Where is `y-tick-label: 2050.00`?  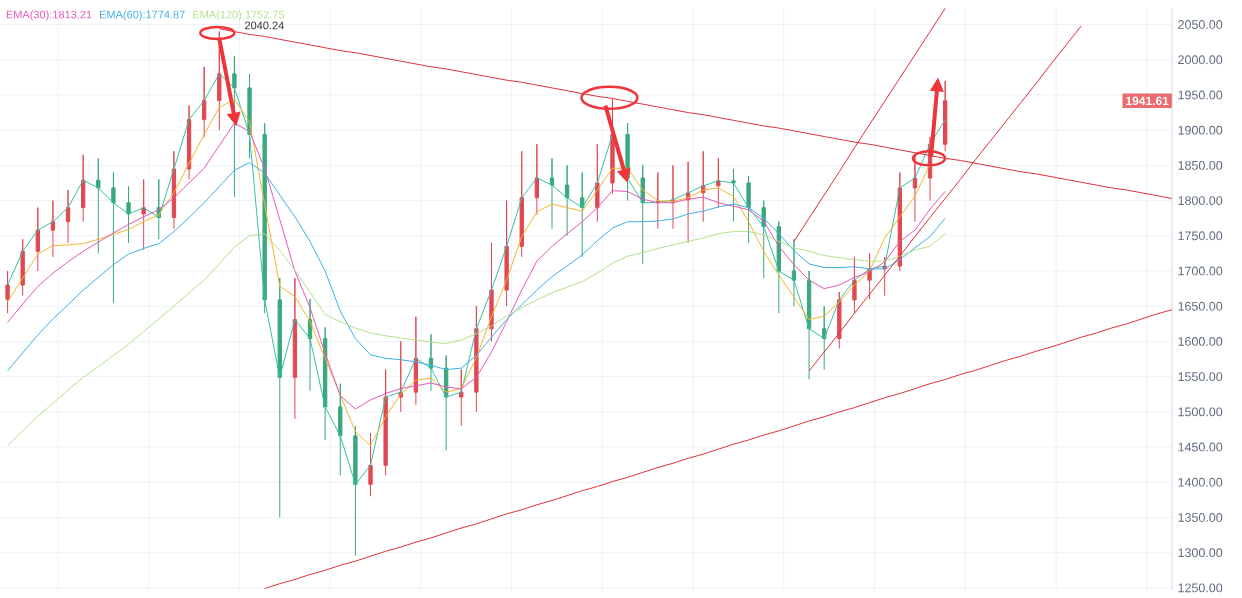
y-tick-label: 2050.00 is located at coordinates (1200, 24).